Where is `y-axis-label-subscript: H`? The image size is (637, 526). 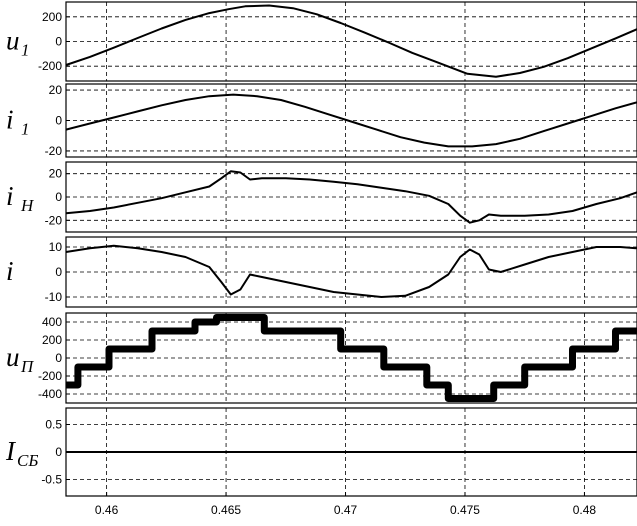
y-axis-label-subscript: H is located at coordinates (27, 205).